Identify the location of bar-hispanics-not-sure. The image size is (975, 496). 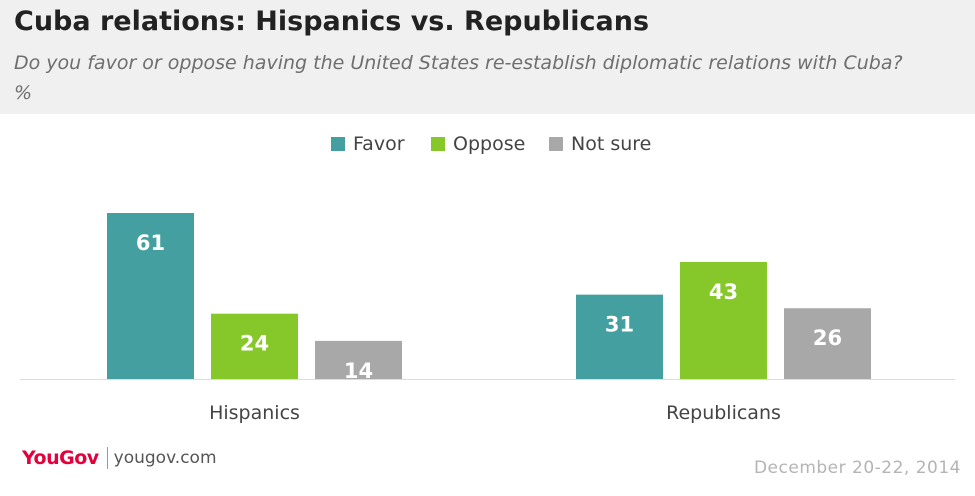
(358, 359).